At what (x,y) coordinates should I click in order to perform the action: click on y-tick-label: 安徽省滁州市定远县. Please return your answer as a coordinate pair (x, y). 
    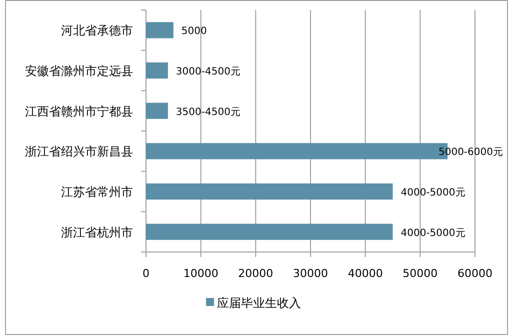
    Looking at the image, I should click on (79, 71).